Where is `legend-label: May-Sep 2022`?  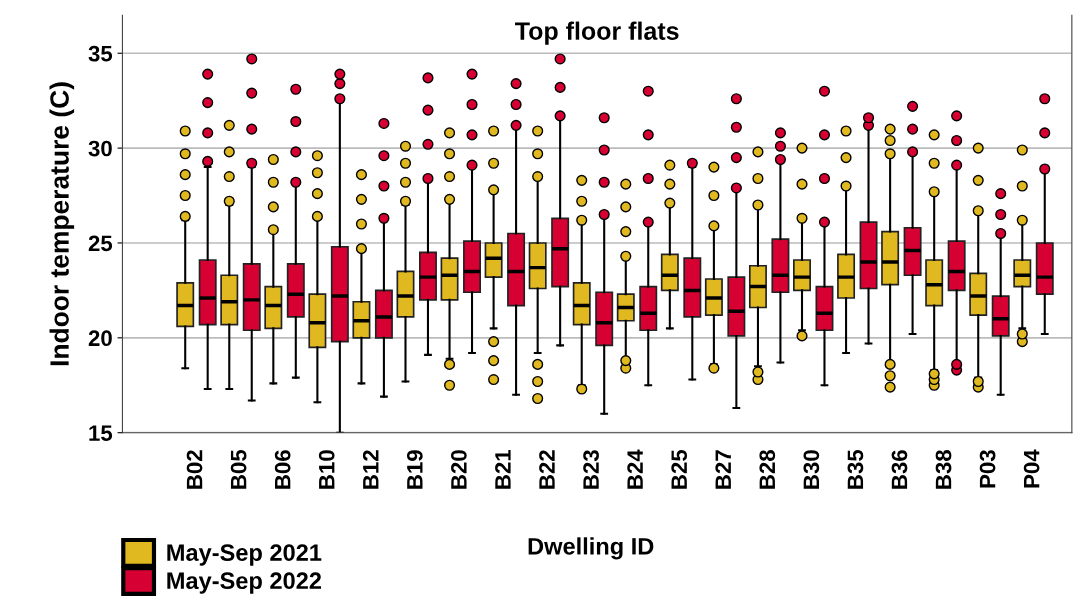 legend-label: May-Sep 2022 is located at coordinates (244, 583).